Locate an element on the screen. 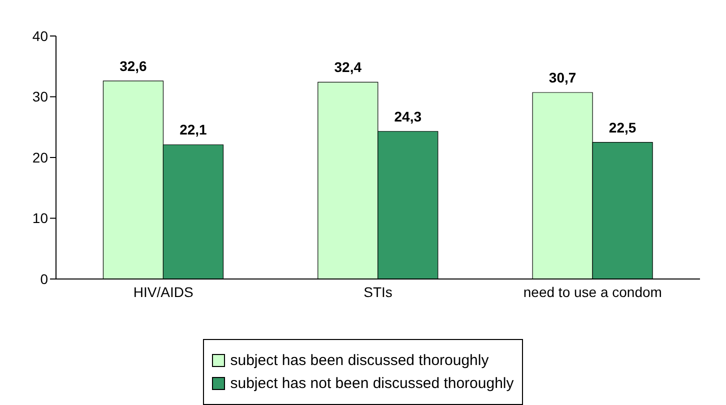 This screenshot has width=726, height=405. x-tick-label: need to use a condom is located at coordinates (592, 292).